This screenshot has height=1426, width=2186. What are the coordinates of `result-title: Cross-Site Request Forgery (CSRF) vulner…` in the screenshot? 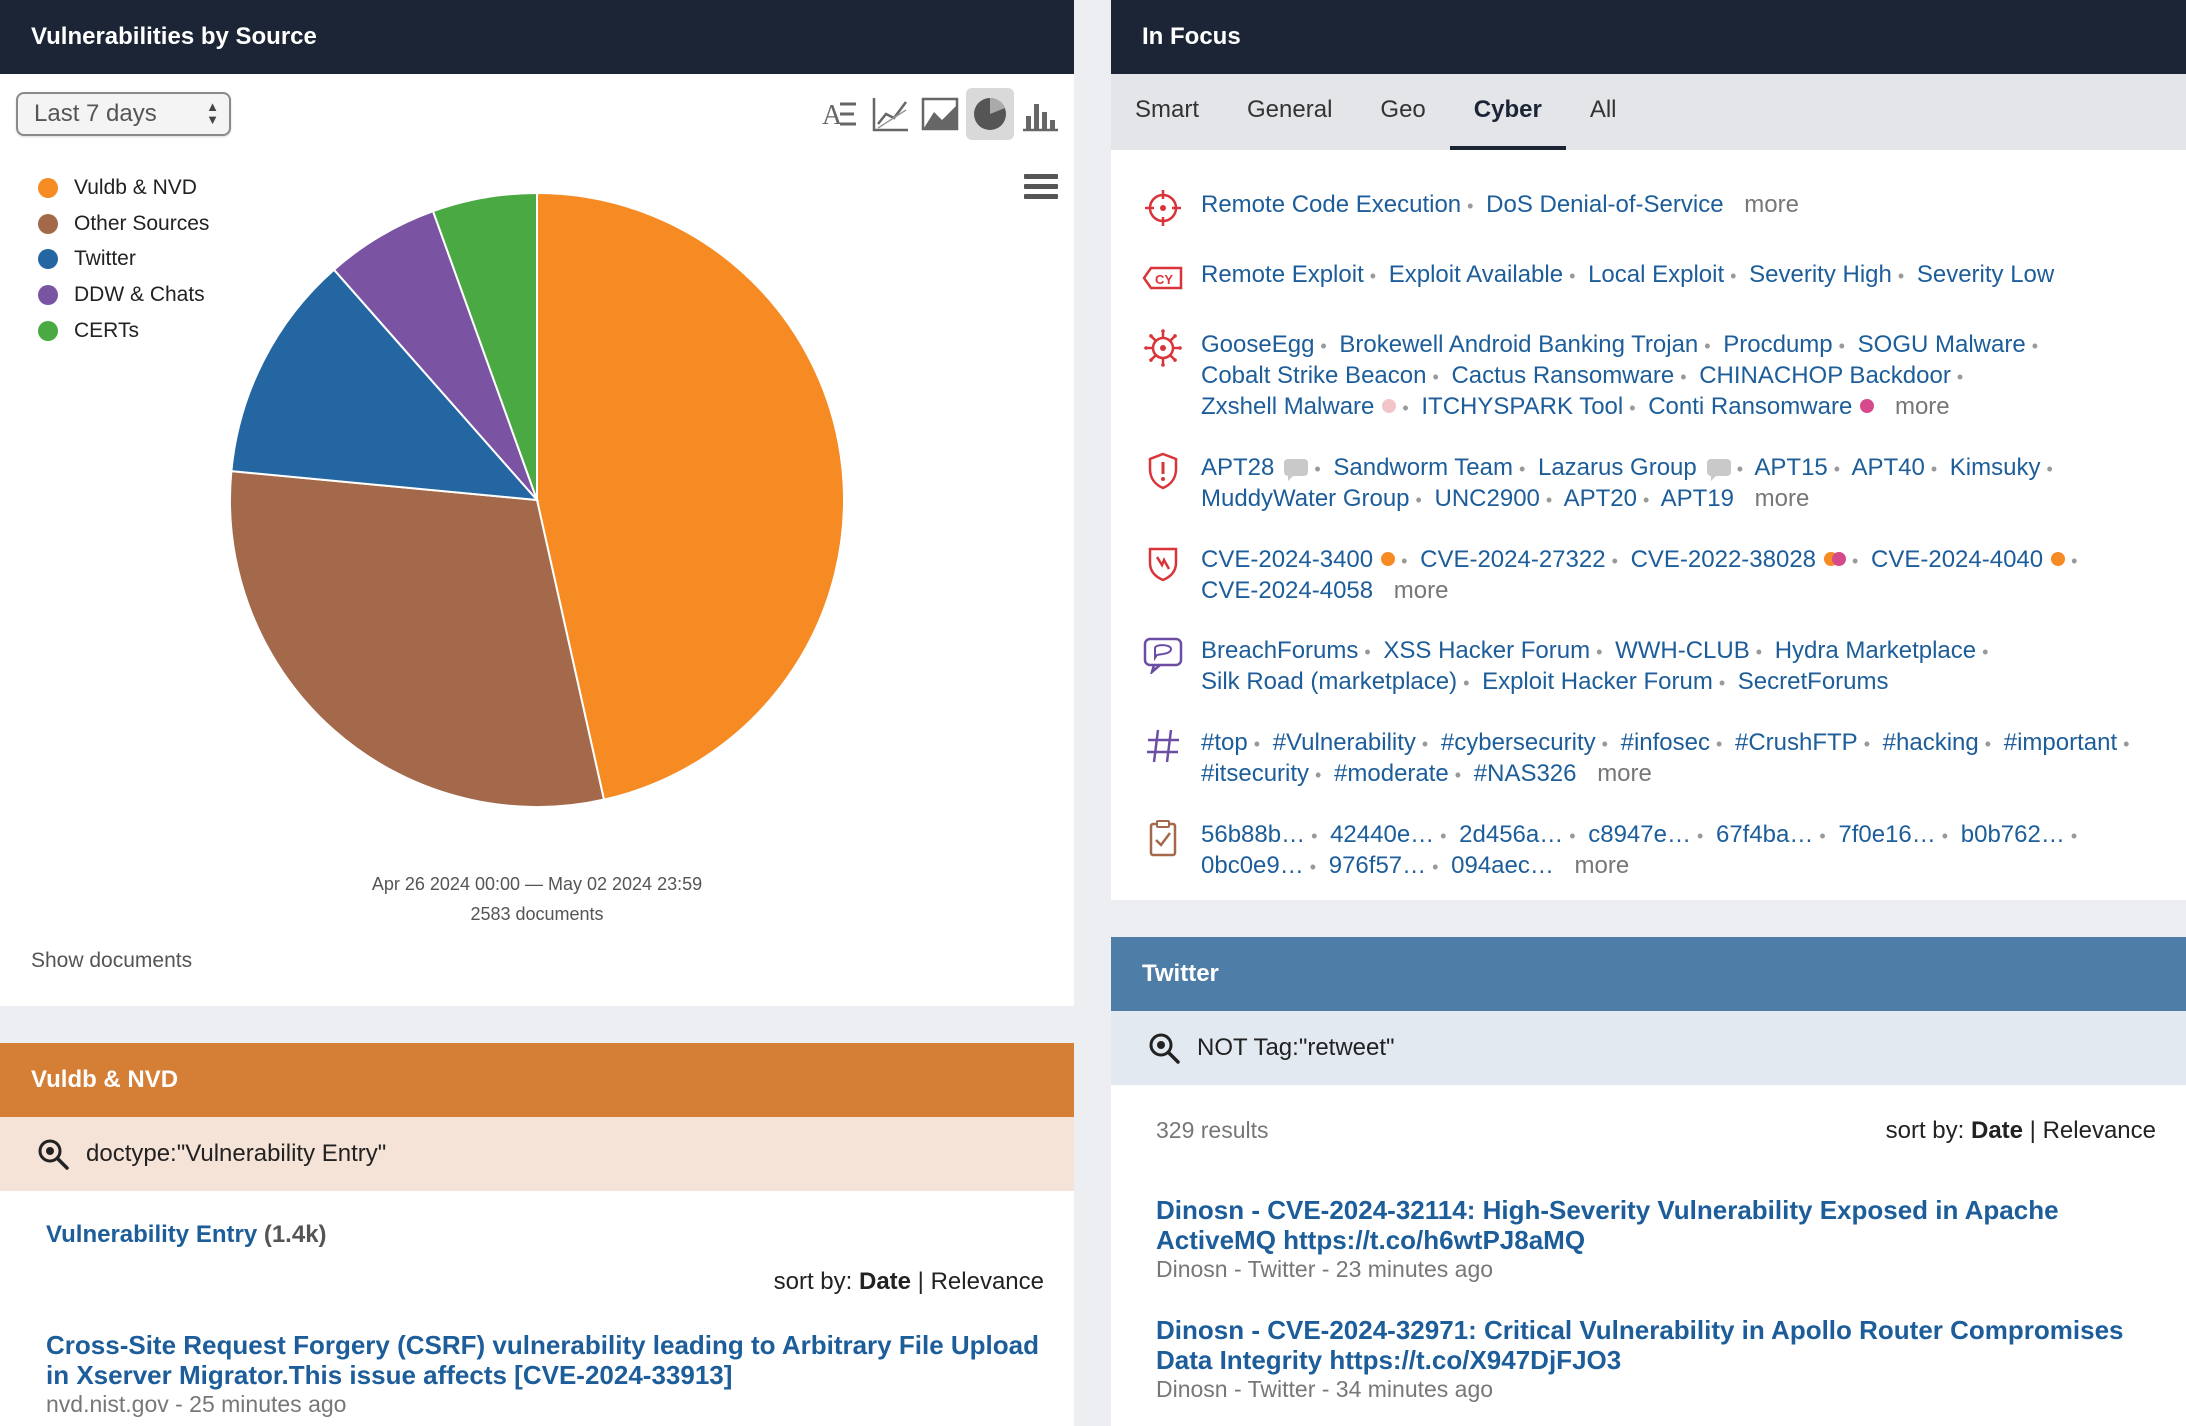 It's located at (542, 1360).